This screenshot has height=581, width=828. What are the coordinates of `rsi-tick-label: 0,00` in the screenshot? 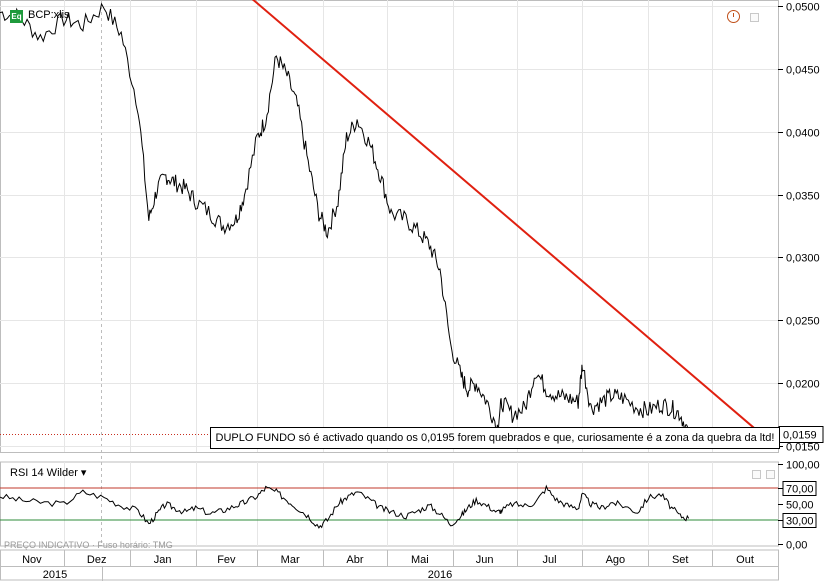 It's located at (796, 546).